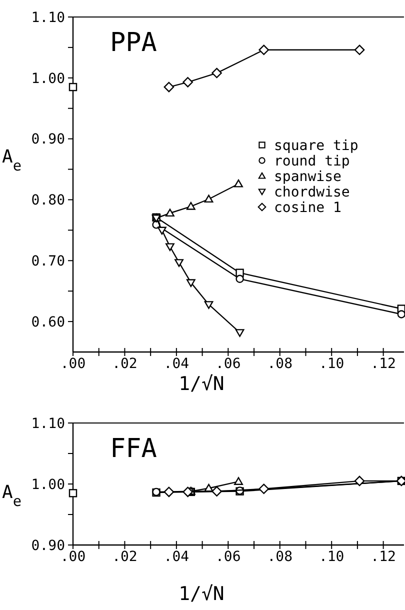  What do you see at coordinates (48, 140) in the screenshot?
I see `y-tick-label: 0.90` at bounding box center [48, 140].